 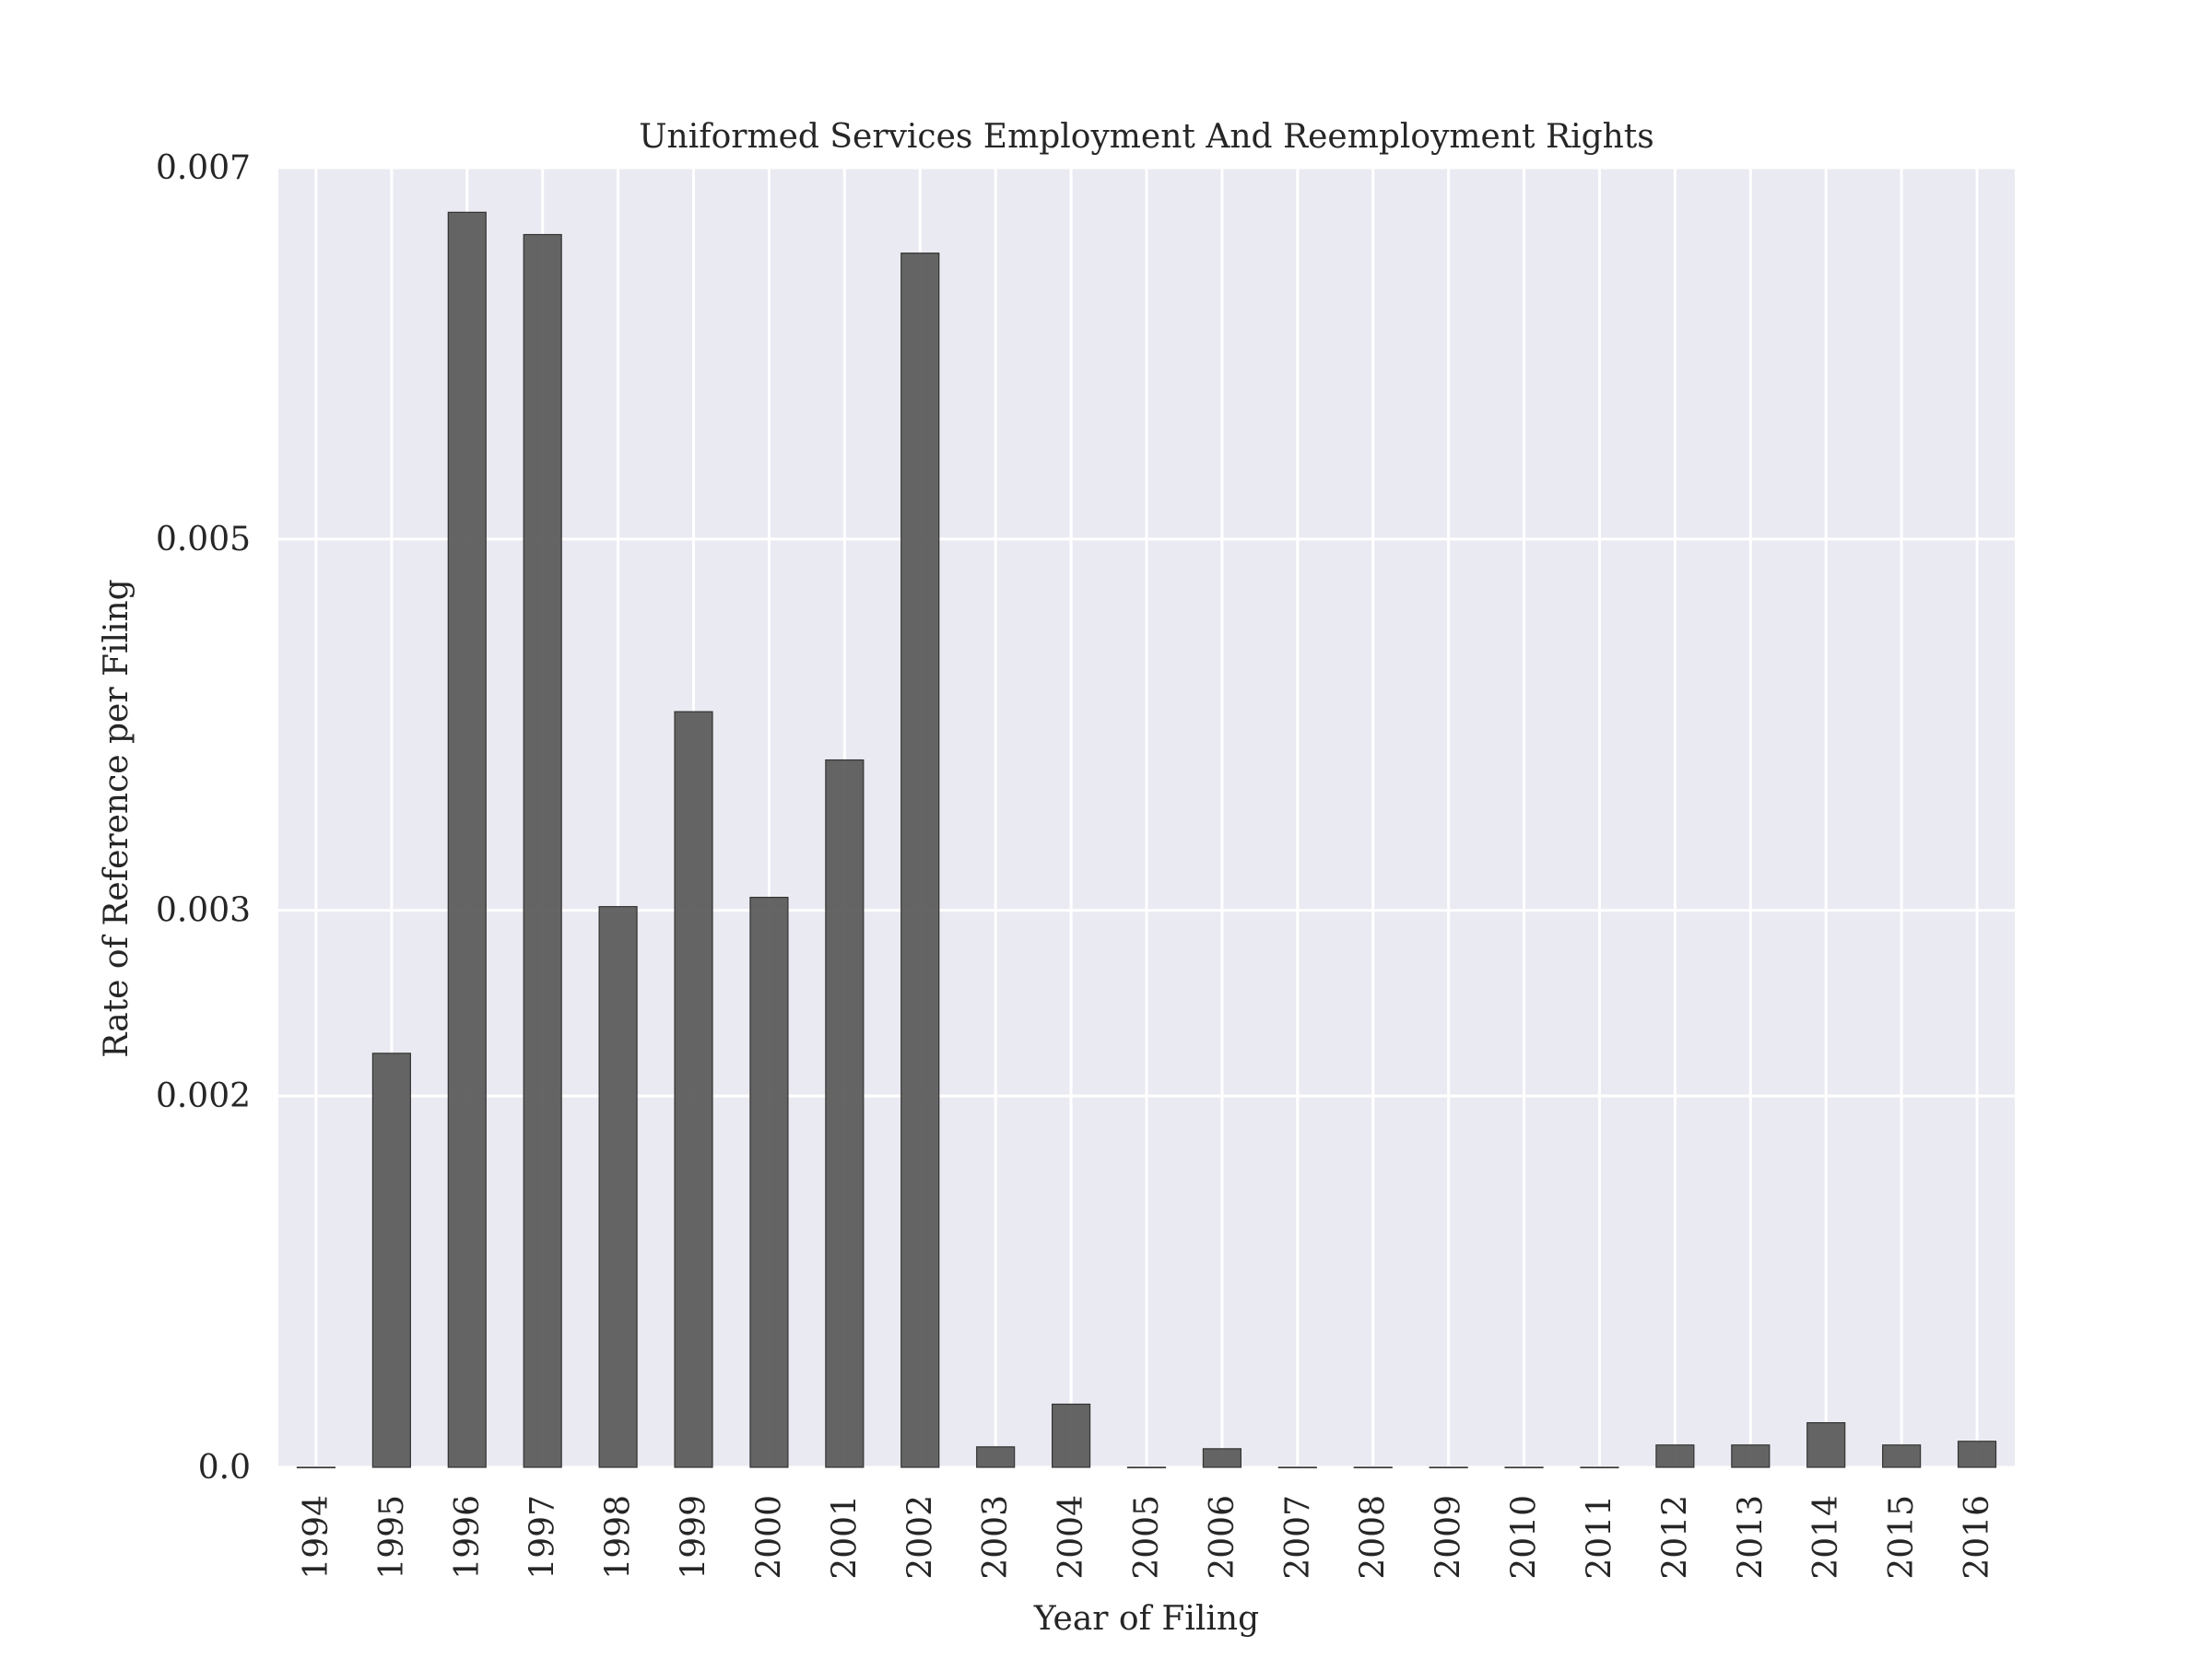 I want to click on x-tick-label: 1996, so click(x=468, y=1537).